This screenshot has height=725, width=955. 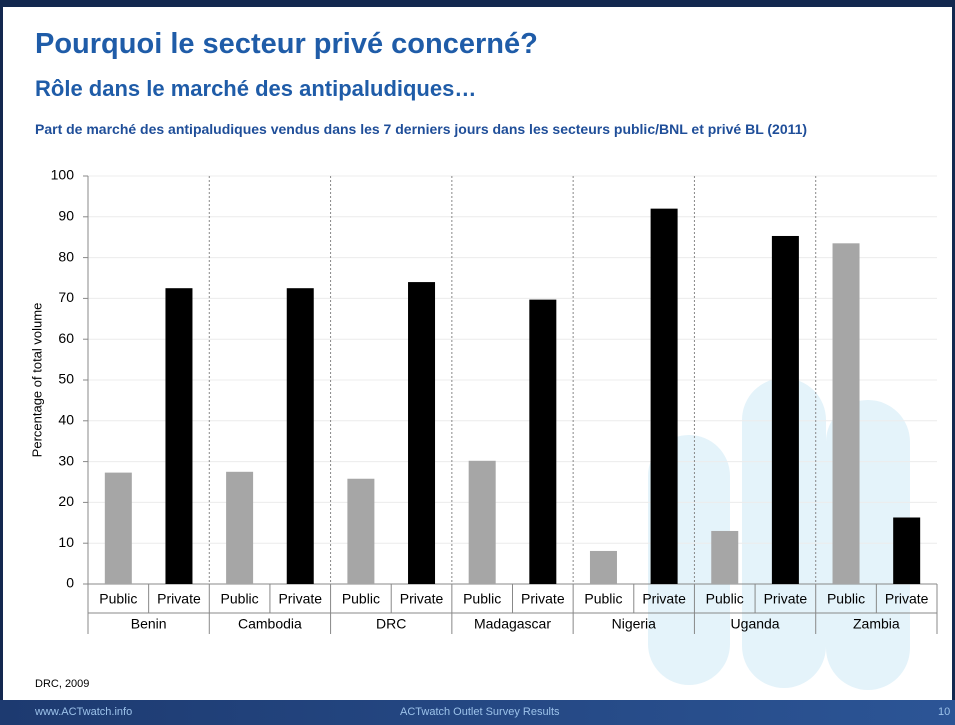 What do you see at coordinates (391, 624) in the screenshot?
I see `group-label: DRC` at bounding box center [391, 624].